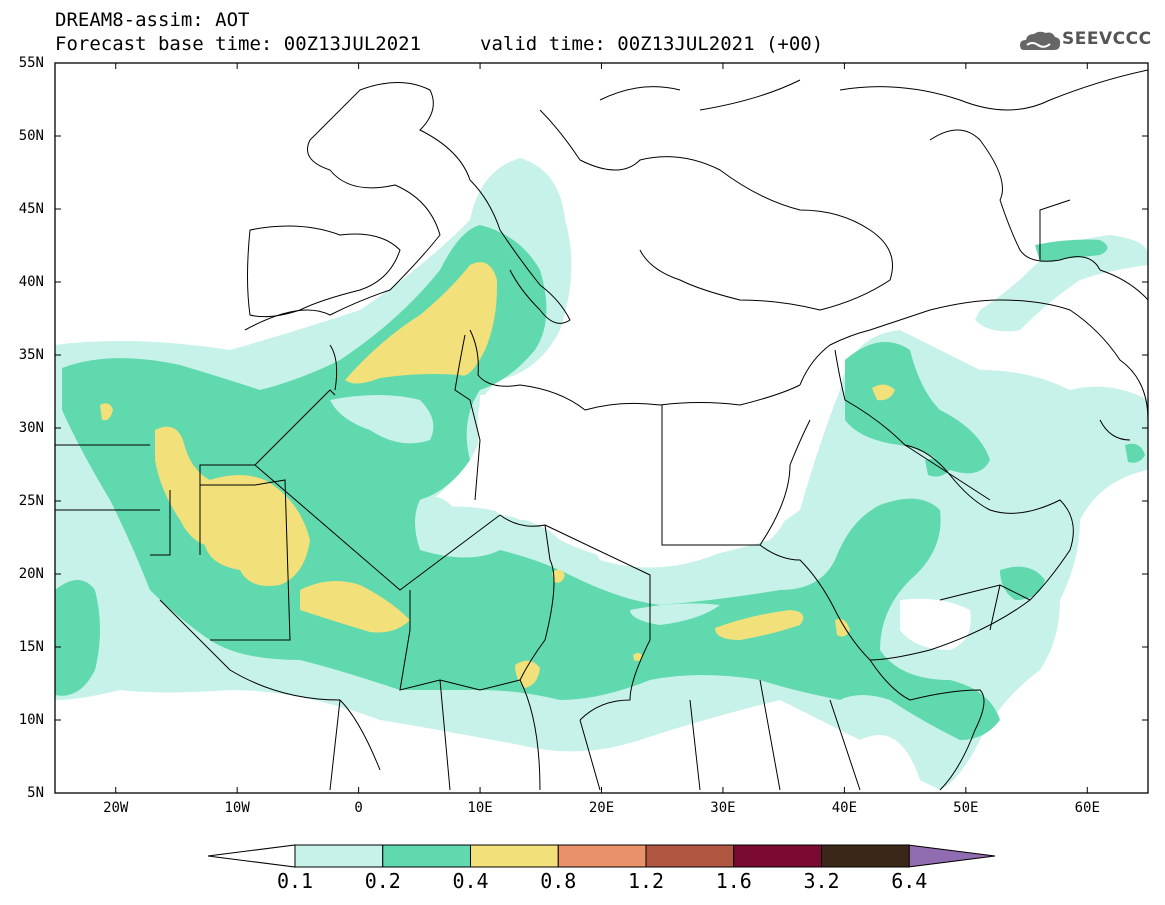 The width and height of the screenshot is (1165, 905). What do you see at coordinates (723, 522) in the screenshot?
I see `clear-air-region` at bounding box center [723, 522].